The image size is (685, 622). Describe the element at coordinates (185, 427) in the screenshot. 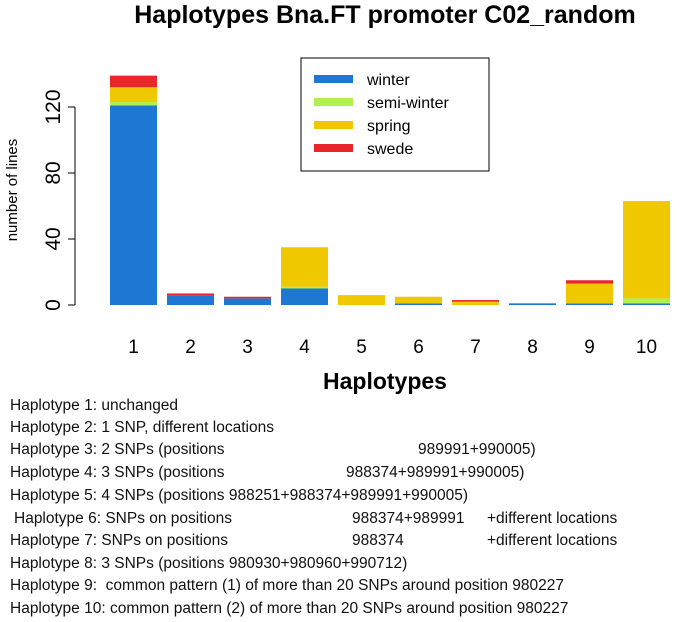

I see `haplotype-note-text: 1 SNP, different locations` at that location.